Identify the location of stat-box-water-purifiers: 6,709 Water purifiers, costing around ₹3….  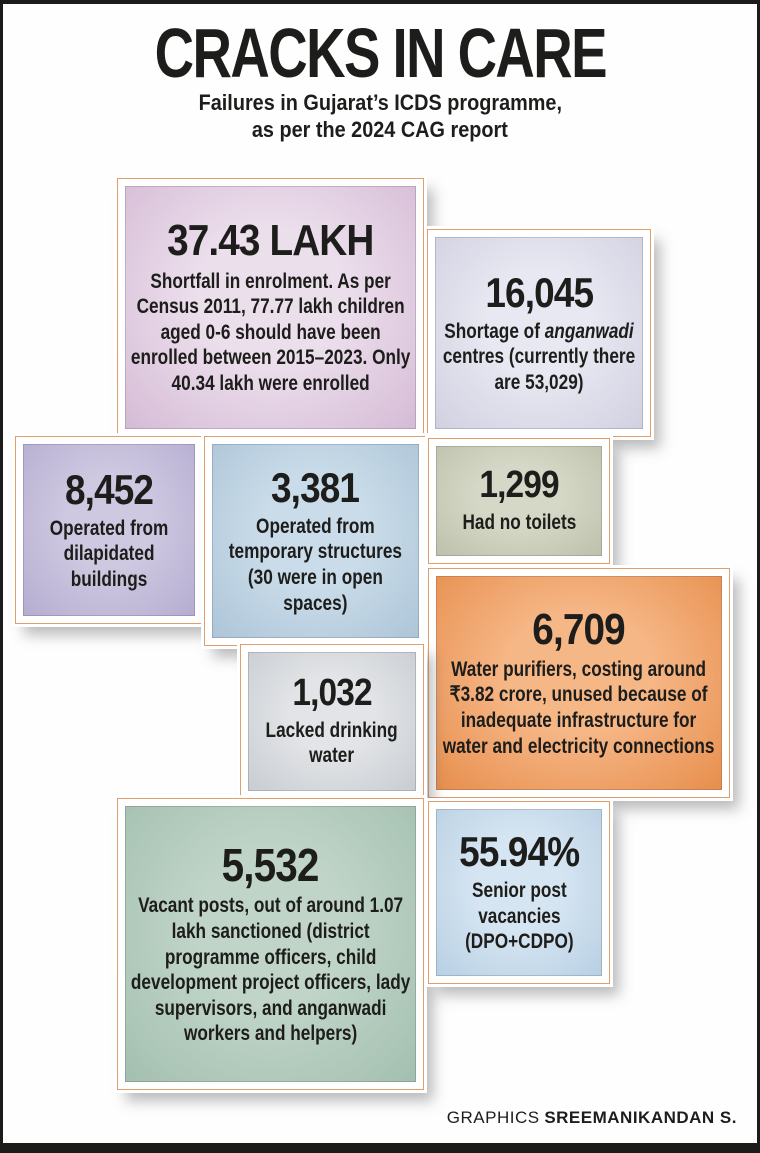
(579, 683).